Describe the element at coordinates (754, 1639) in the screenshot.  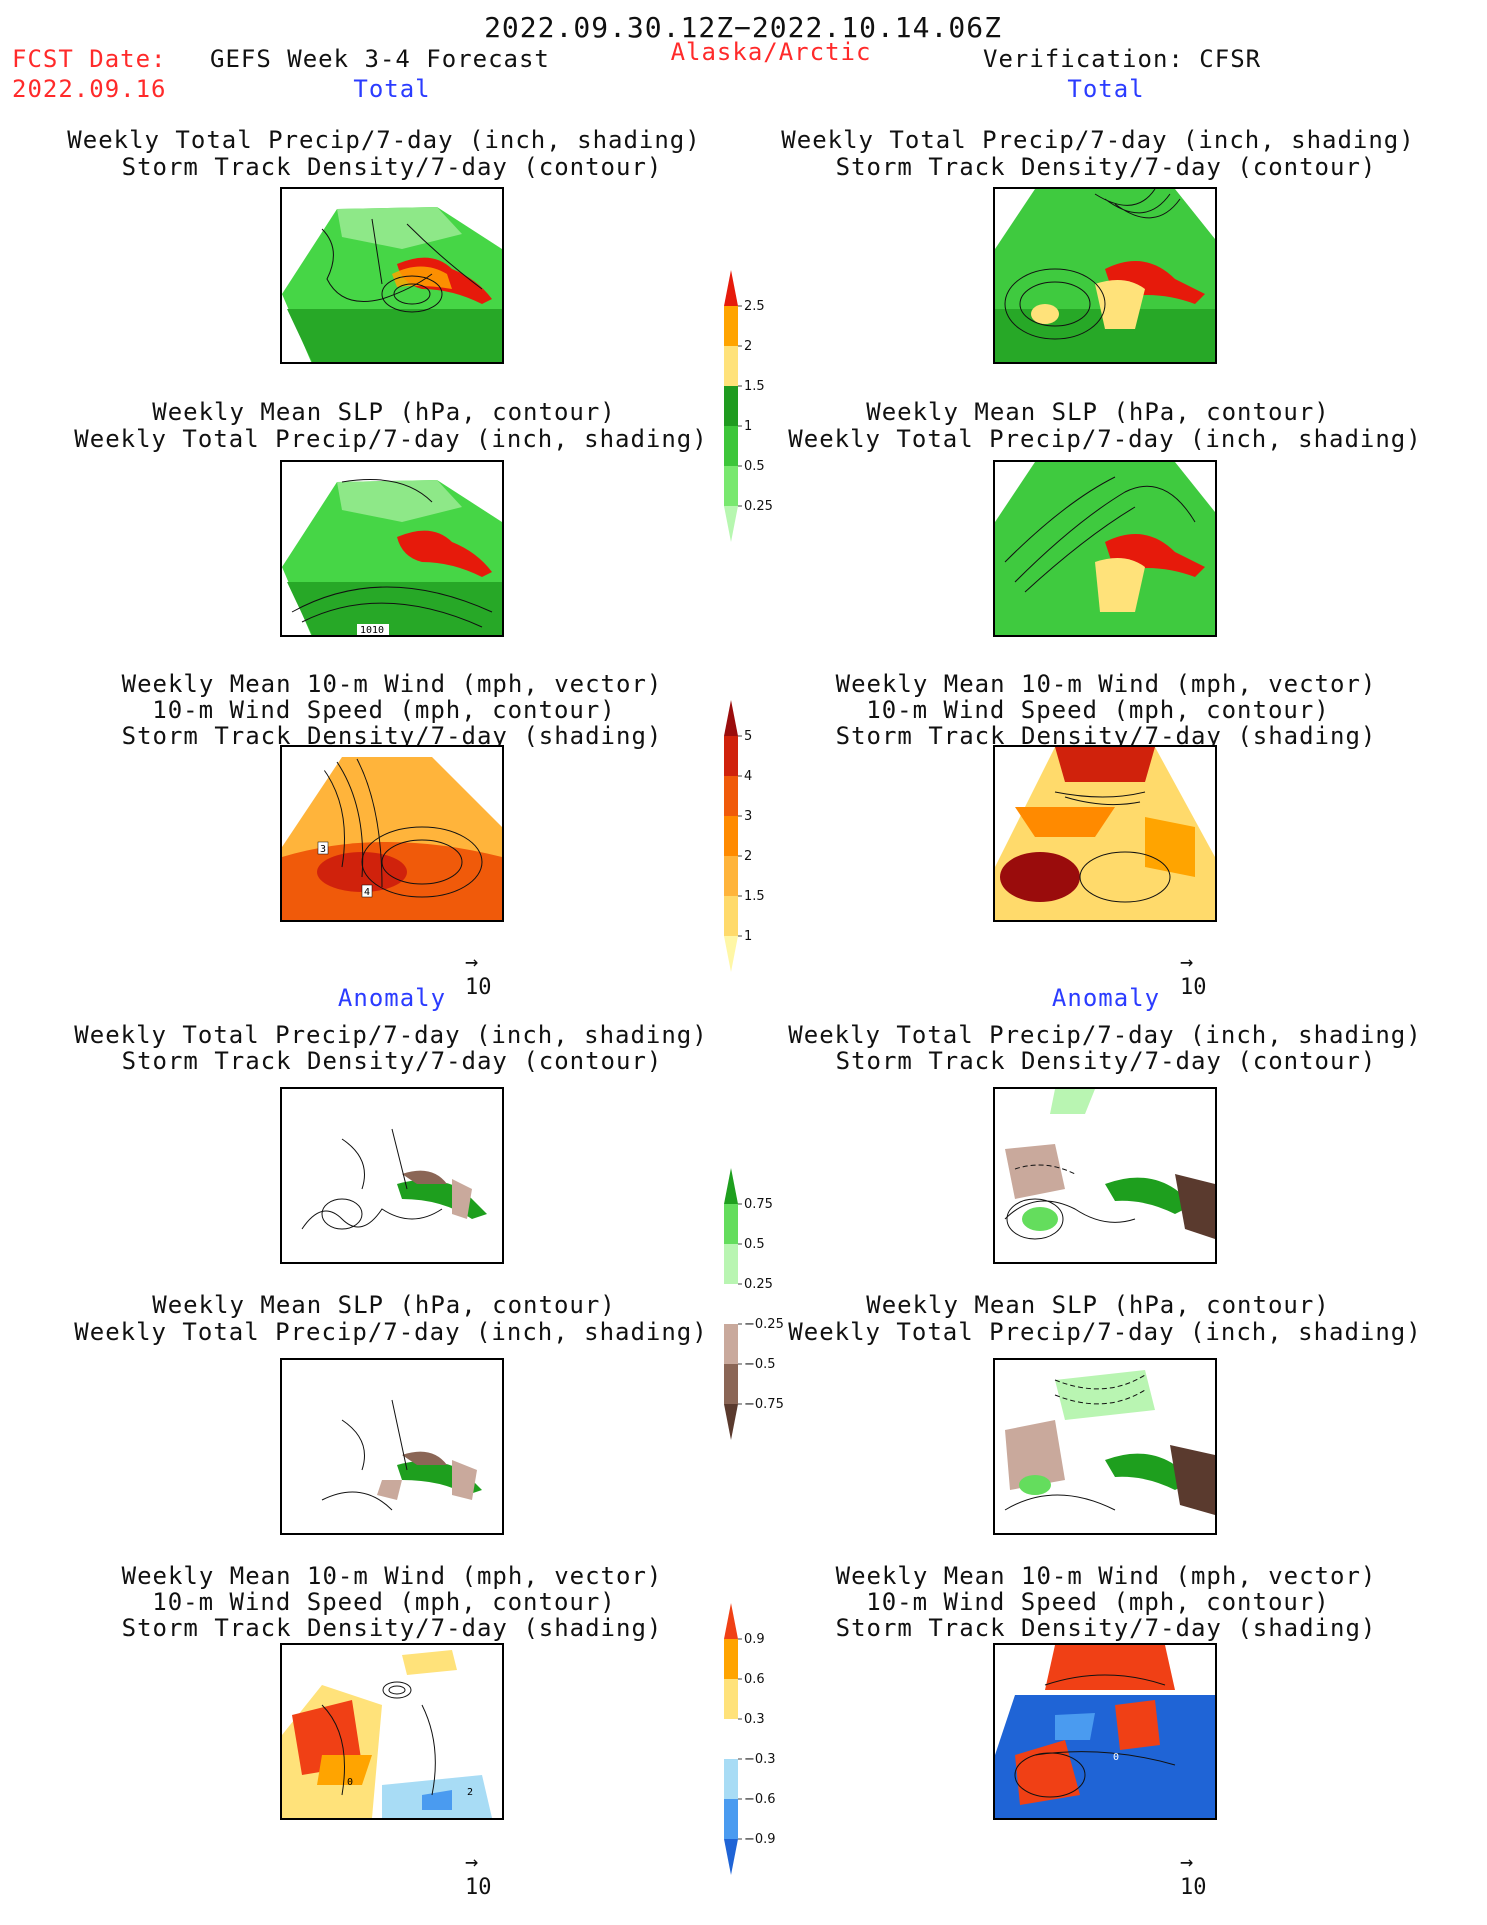
I see `colorbar-tick-label: 0.9` at that location.